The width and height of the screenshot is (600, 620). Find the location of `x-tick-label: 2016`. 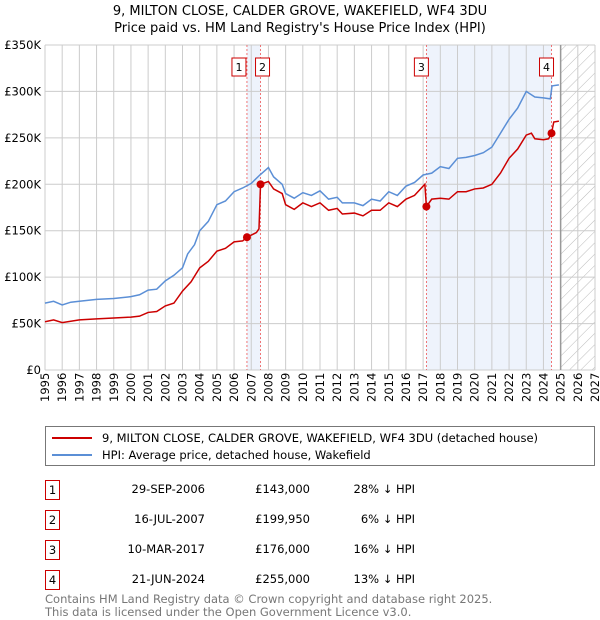

x-tick-label: 2016 is located at coordinates (406, 387).